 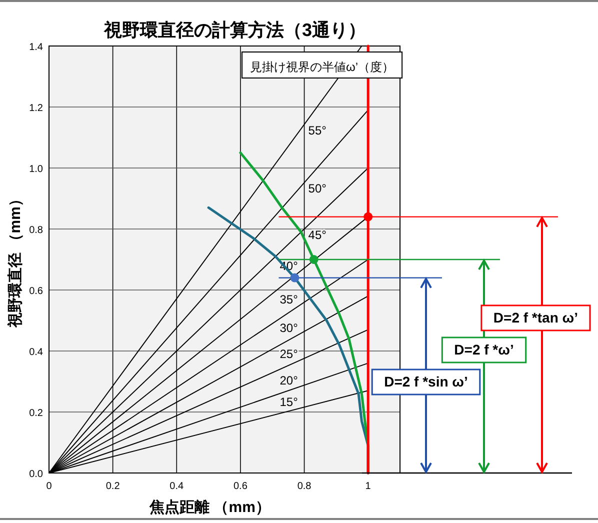 I want to click on y-tick-label: 0.8, so click(x=36, y=230).